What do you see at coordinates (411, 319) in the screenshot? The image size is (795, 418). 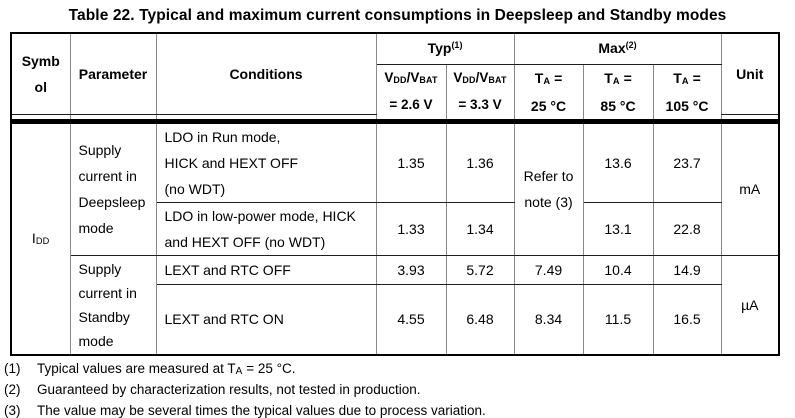 I see `typ-2v6-value: 4.55` at bounding box center [411, 319].